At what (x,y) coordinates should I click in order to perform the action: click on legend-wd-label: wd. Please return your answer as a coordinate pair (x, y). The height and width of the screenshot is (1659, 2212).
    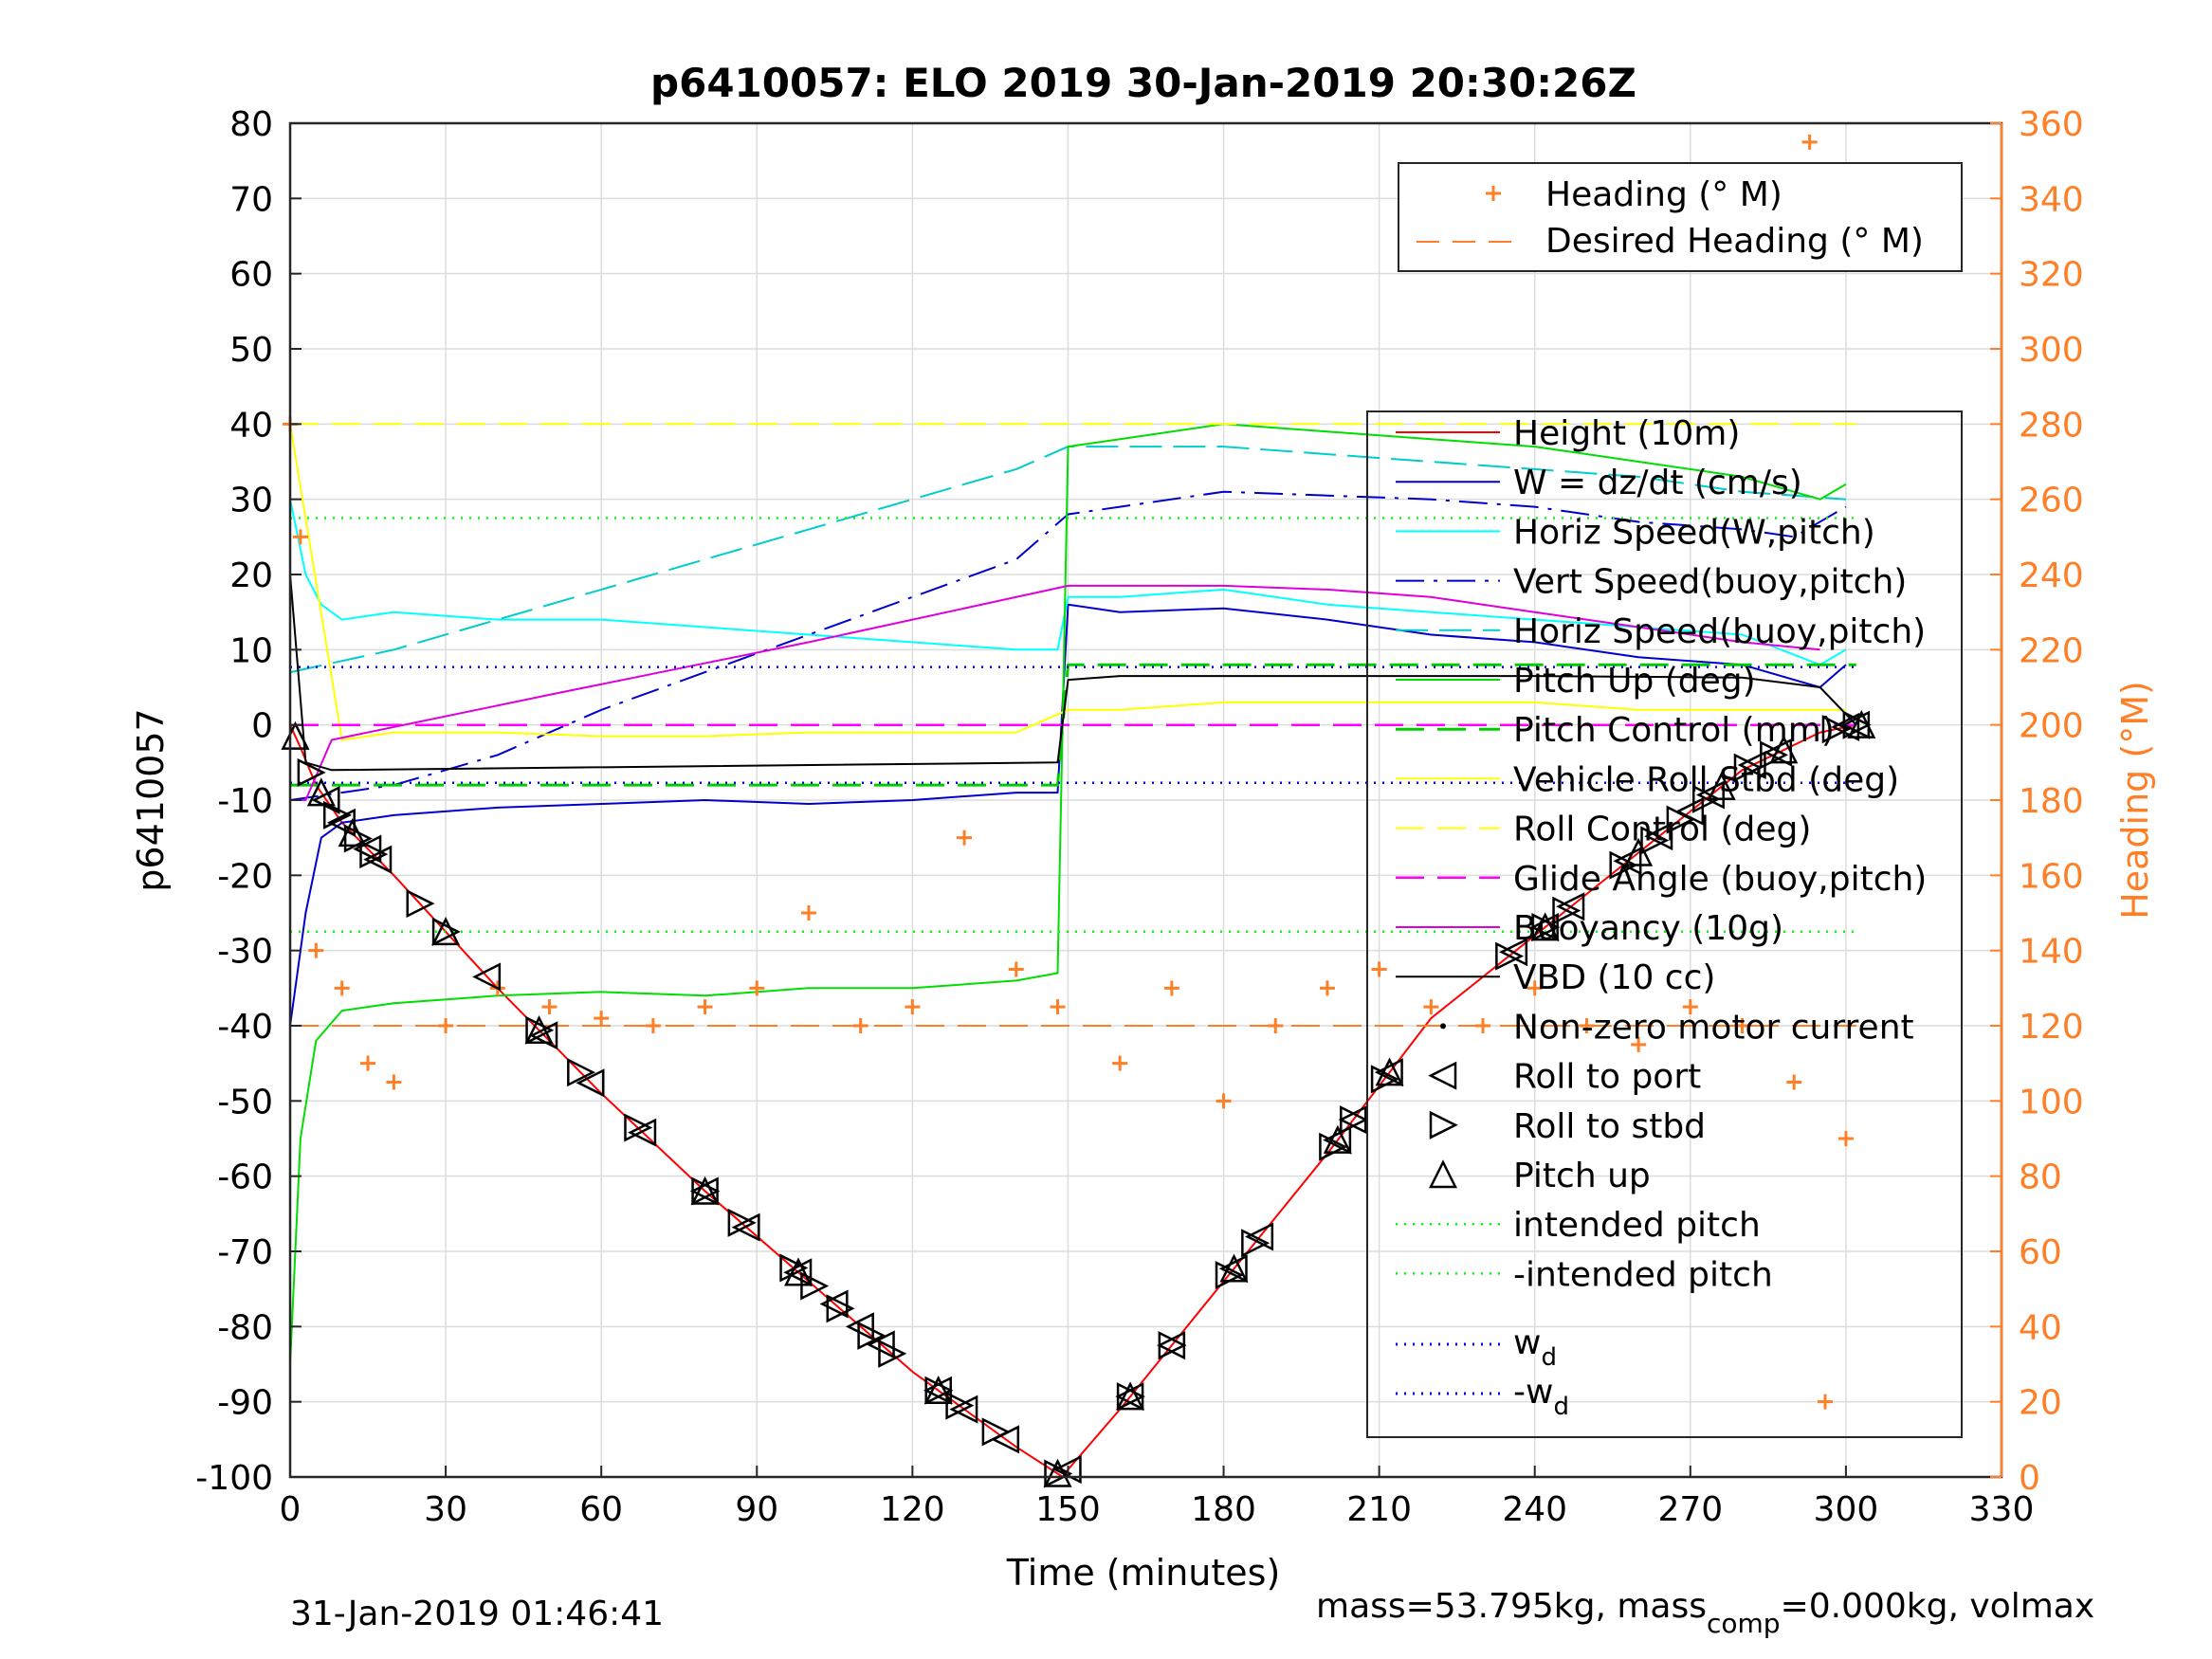
    Looking at the image, I should click on (1535, 1347).